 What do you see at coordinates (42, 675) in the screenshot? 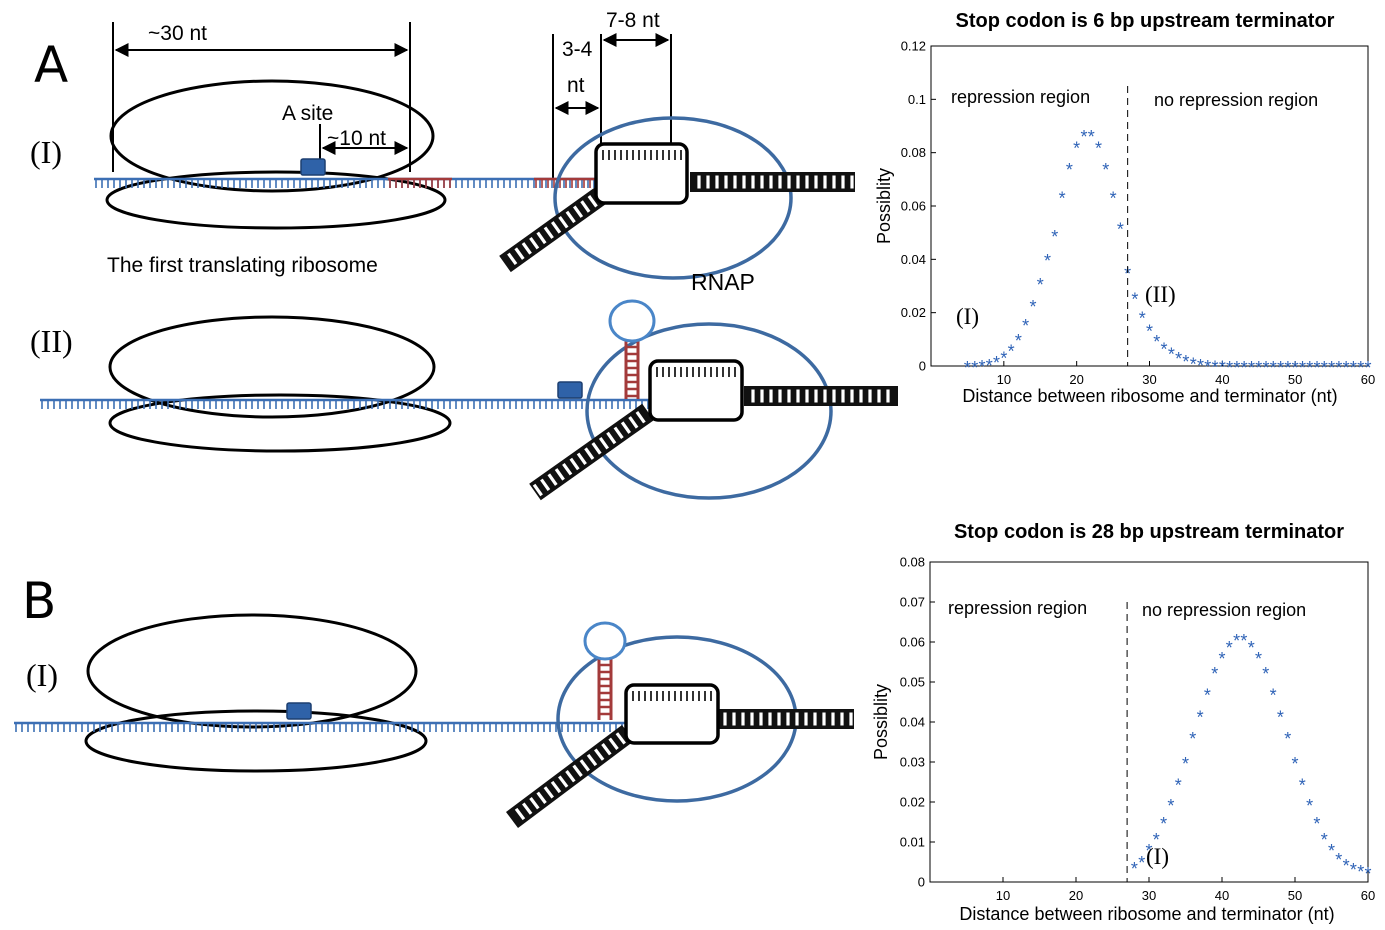
I see `row-b1-label: (I)` at bounding box center [42, 675].